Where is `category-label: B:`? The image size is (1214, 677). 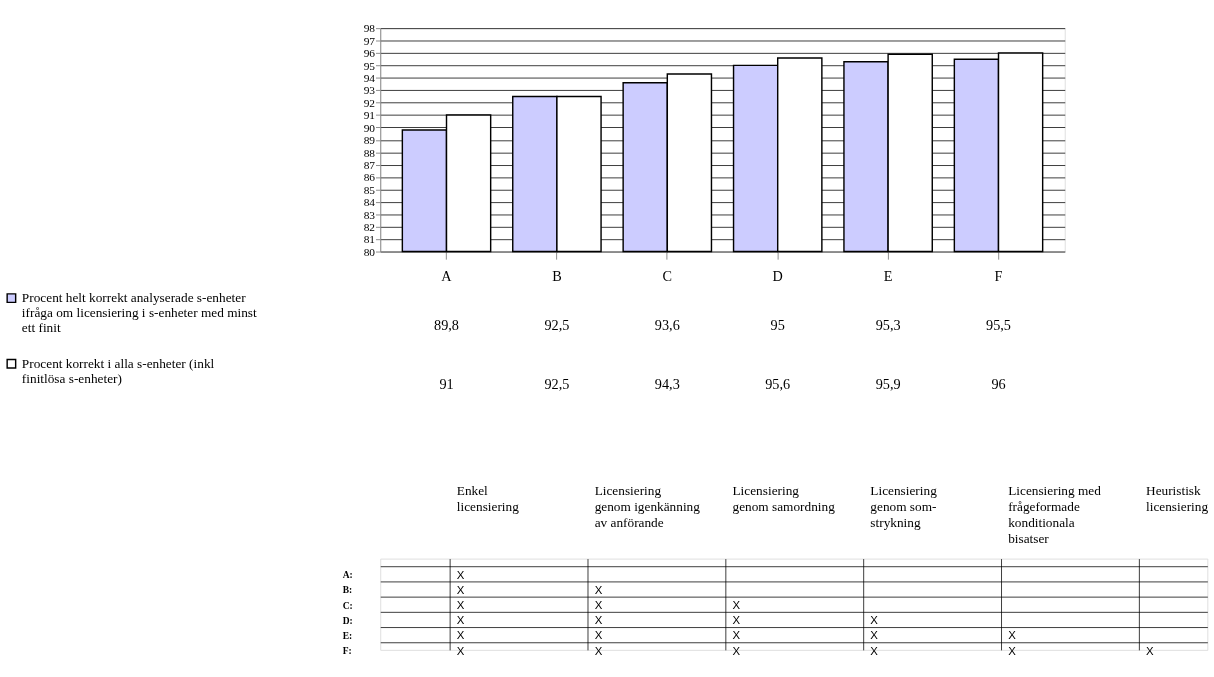 category-label: B: is located at coordinates (347, 590).